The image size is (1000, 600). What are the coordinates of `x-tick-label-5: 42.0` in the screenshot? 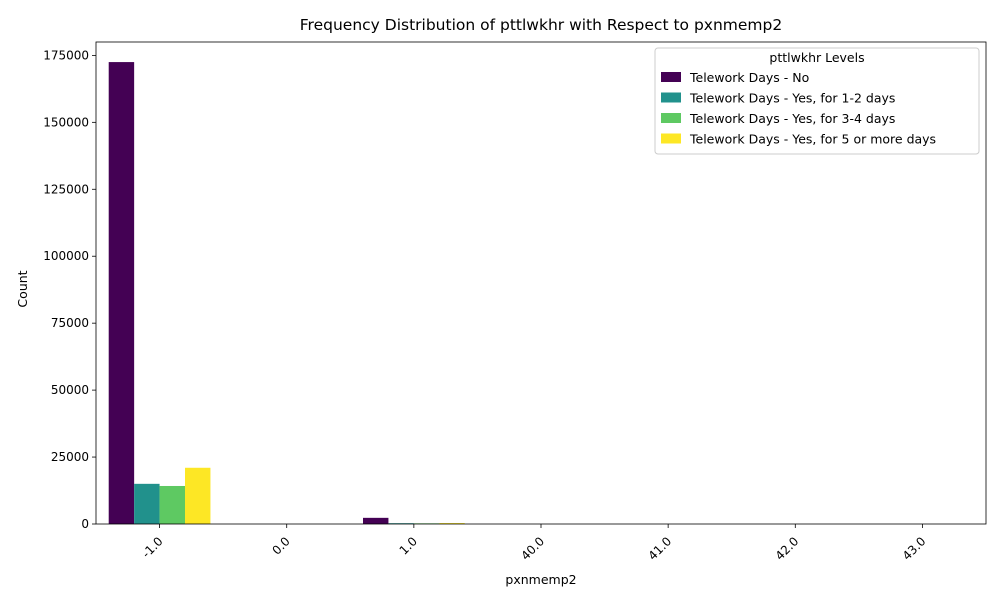 It's located at (787, 548).